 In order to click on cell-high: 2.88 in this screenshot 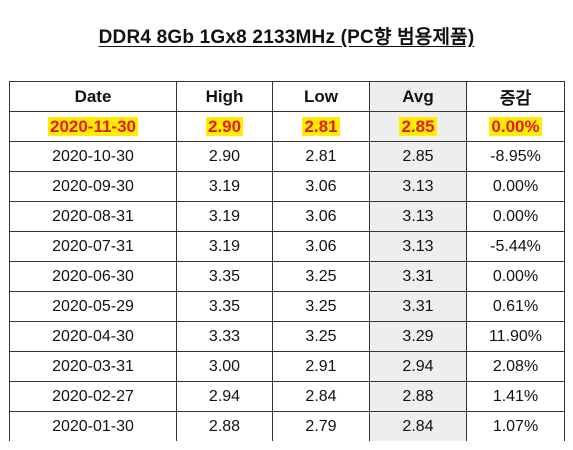, I will do `click(224, 426)`.